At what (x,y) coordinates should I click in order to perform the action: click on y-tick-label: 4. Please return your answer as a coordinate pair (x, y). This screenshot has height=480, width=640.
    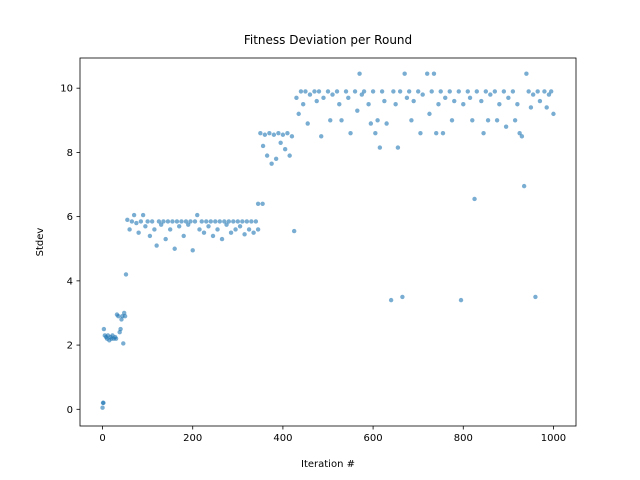
    Looking at the image, I should click on (70, 281).